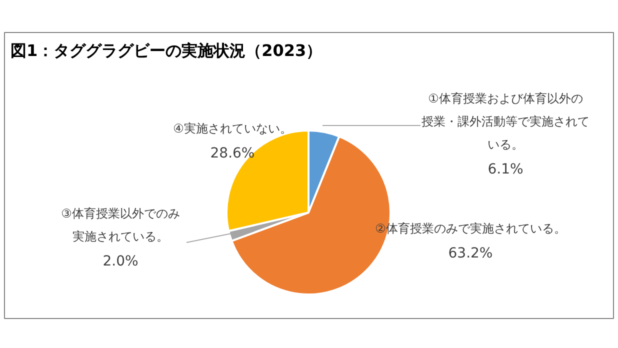 The width and height of the screenshot is (618, 348). What do you see at coordinates (120, 225) in the screenshot?
I see `slice-label: ③体育授業以外でのみ実施されている。` at bounding box center [120, 225].